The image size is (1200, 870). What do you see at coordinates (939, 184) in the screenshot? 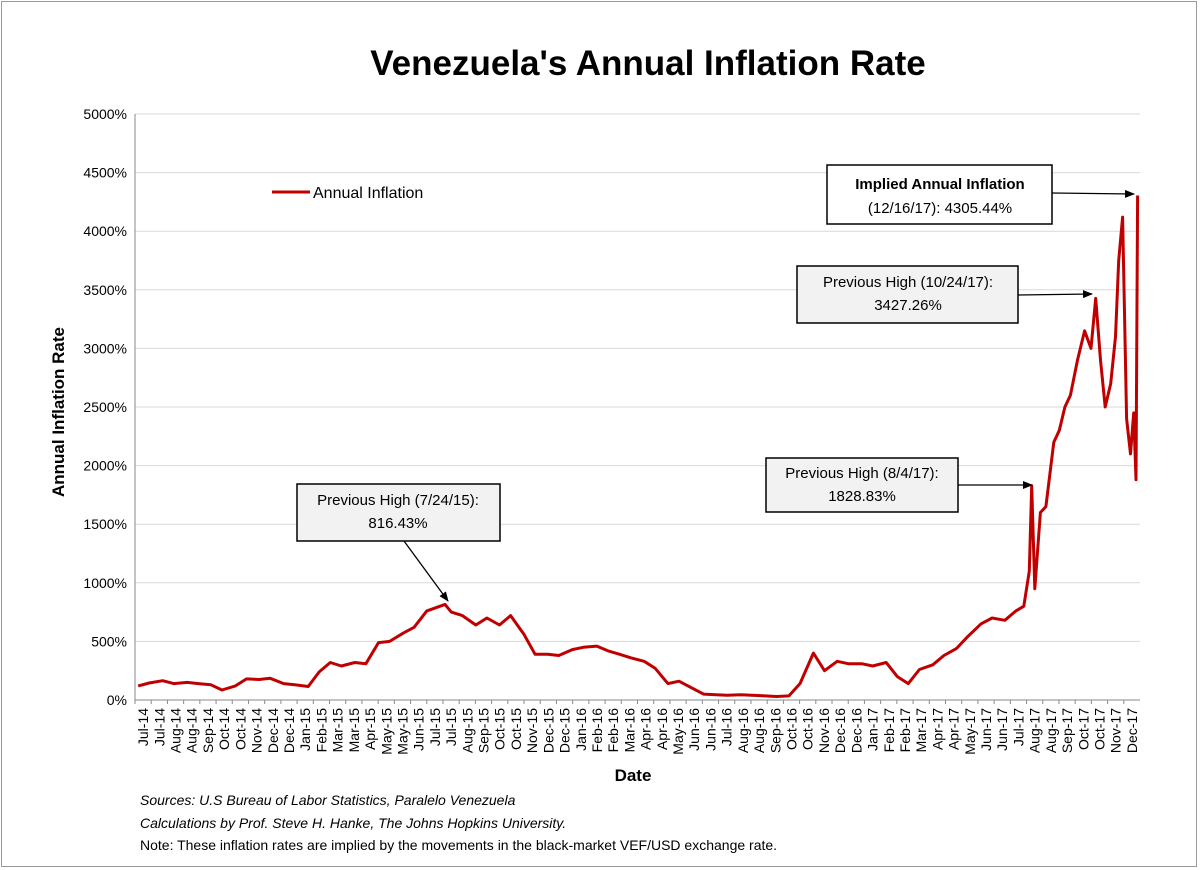
I see `annotation-line1: Implied Annual Inflation` at bounding box center [939, 184].